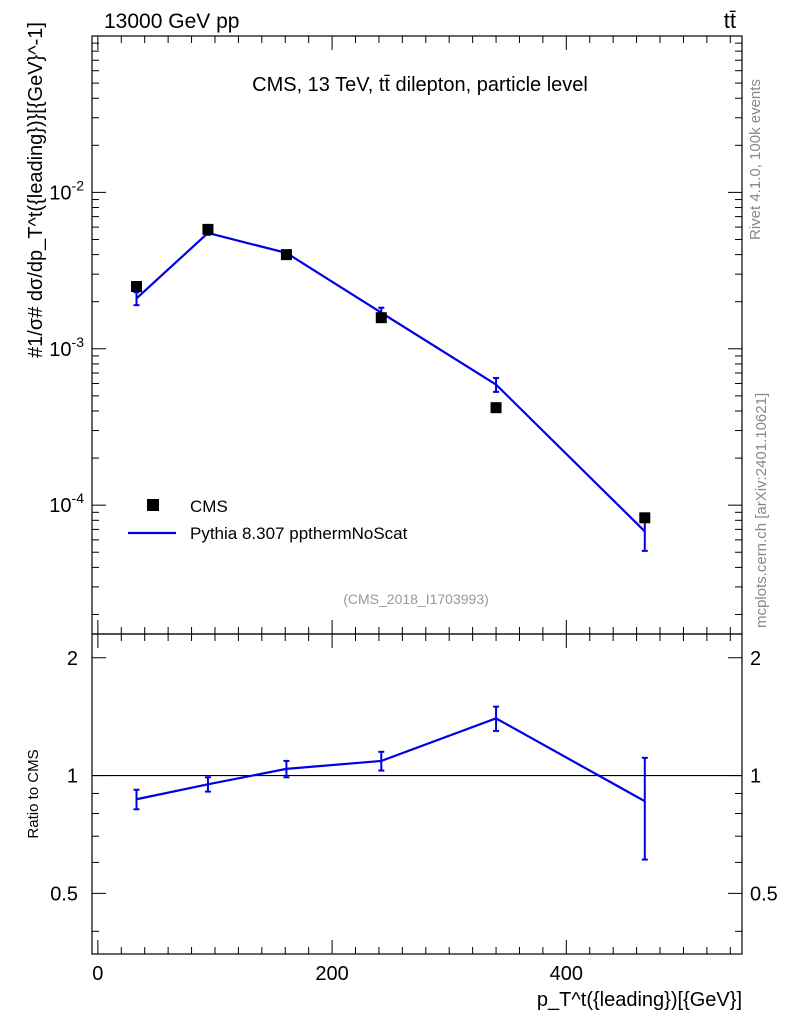 This screenshot has height=1024, width=786. I want to click on main-y-axis-label-text: #1/σ# dσ/dp_T^t({leading})}[{GeV}^-1], so click(36, 190).